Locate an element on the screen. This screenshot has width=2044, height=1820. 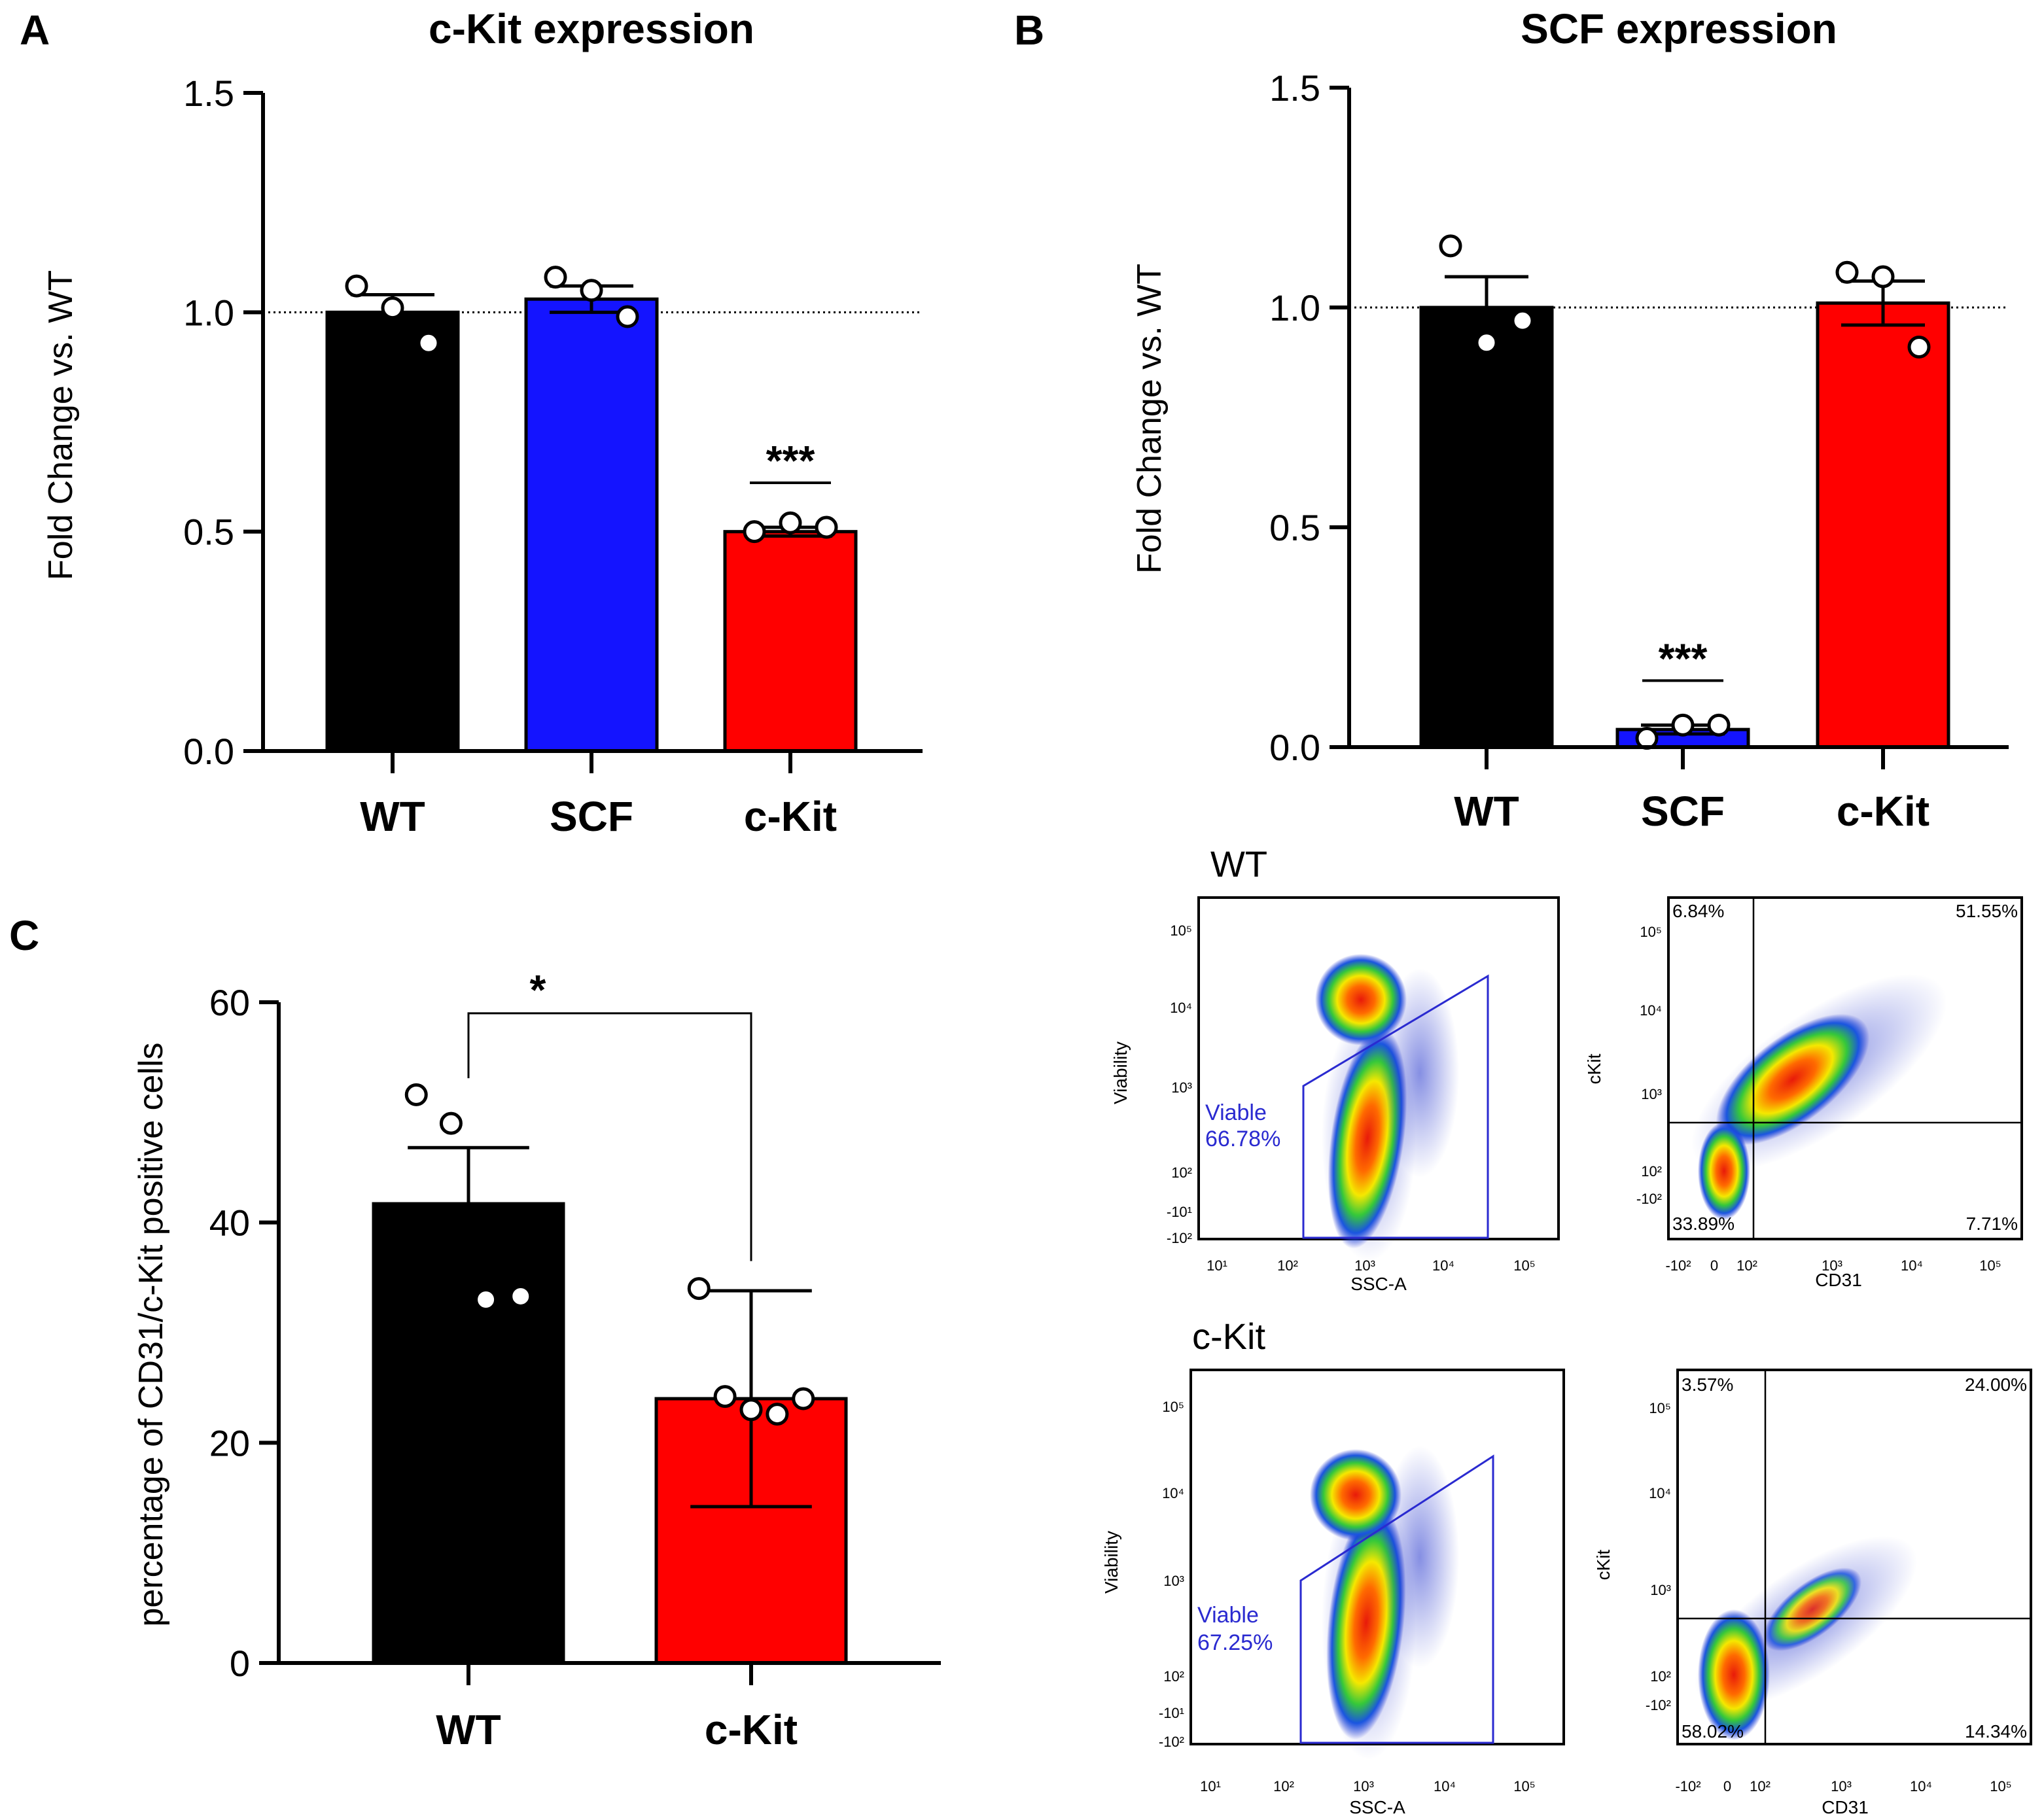
quadrant-ul: 3.57% is located at coordinates (1707, 1384).